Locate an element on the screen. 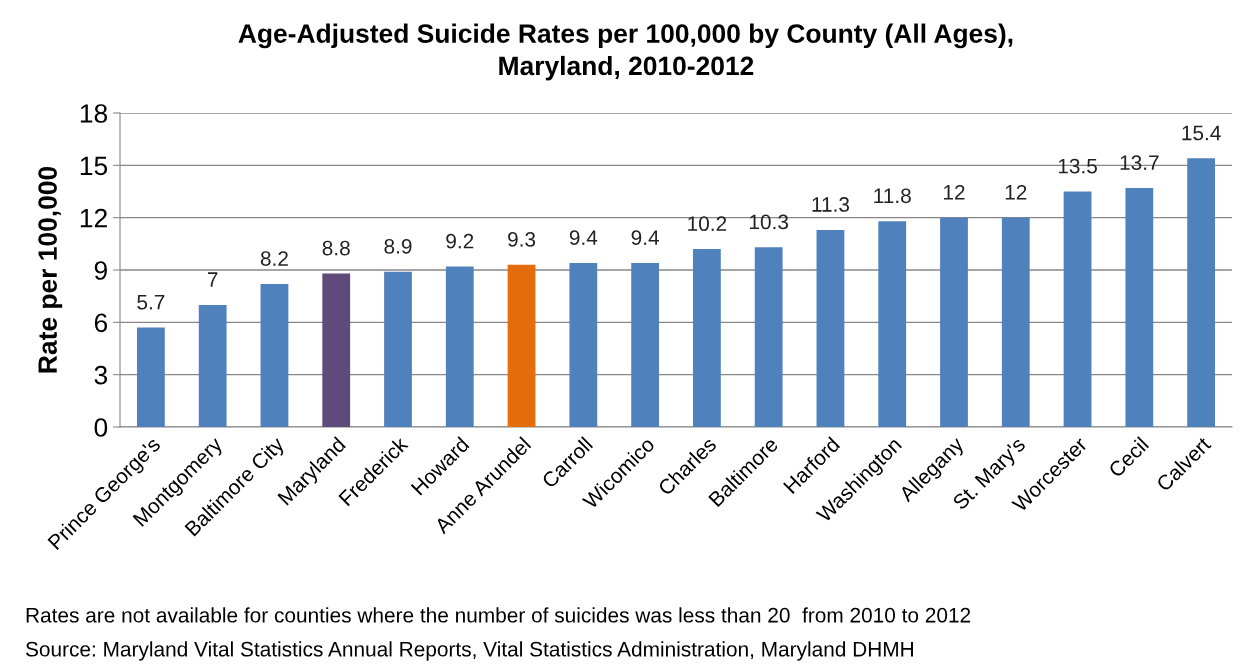 The image size is (1252, 672). source-note: Source: Maryland Vital Statistics Annual Reports, Vital Statistics Administration, Maryland DHMH is located at coordinates (469, 651).